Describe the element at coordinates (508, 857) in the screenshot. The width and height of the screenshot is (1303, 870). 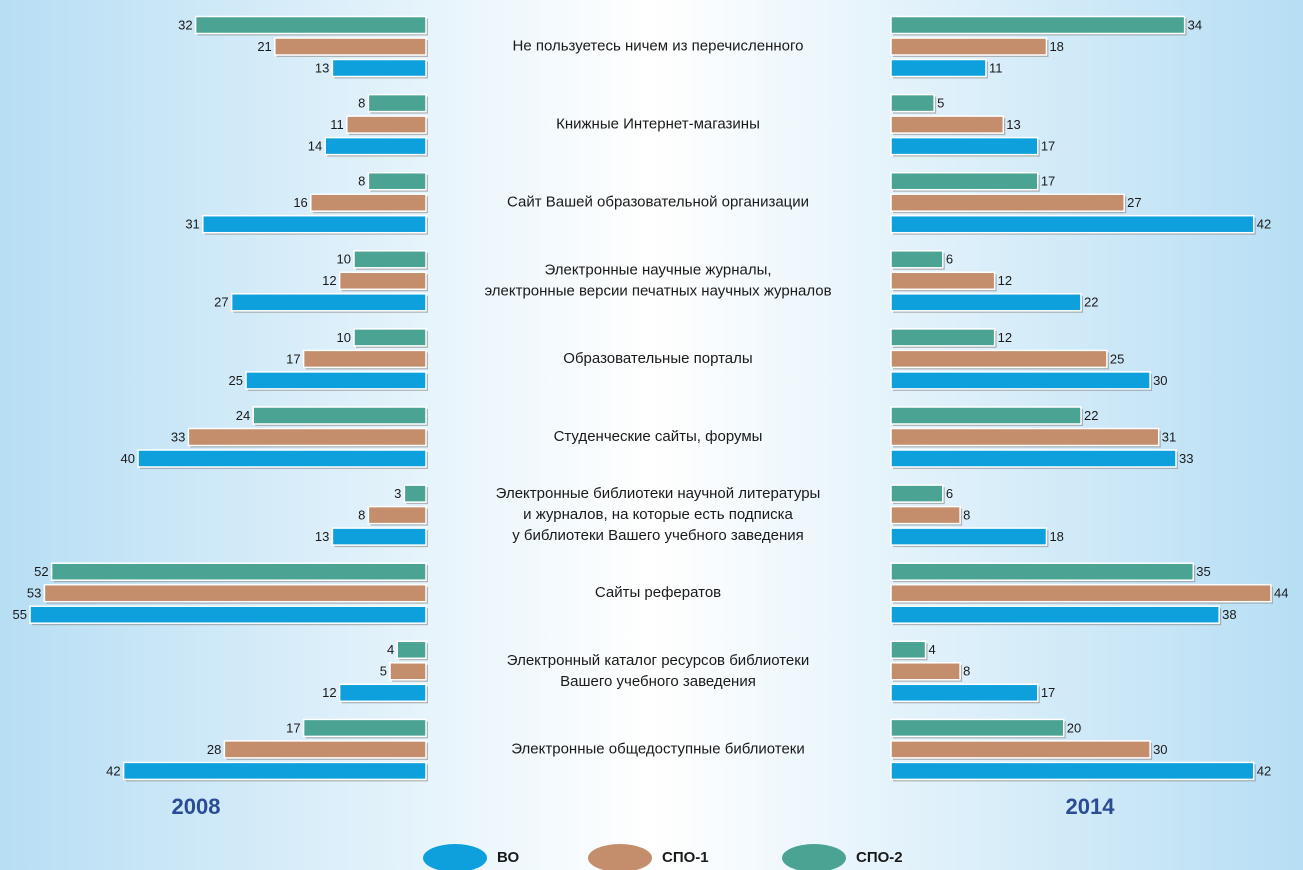
I see `legend-label: ВО` at that location.